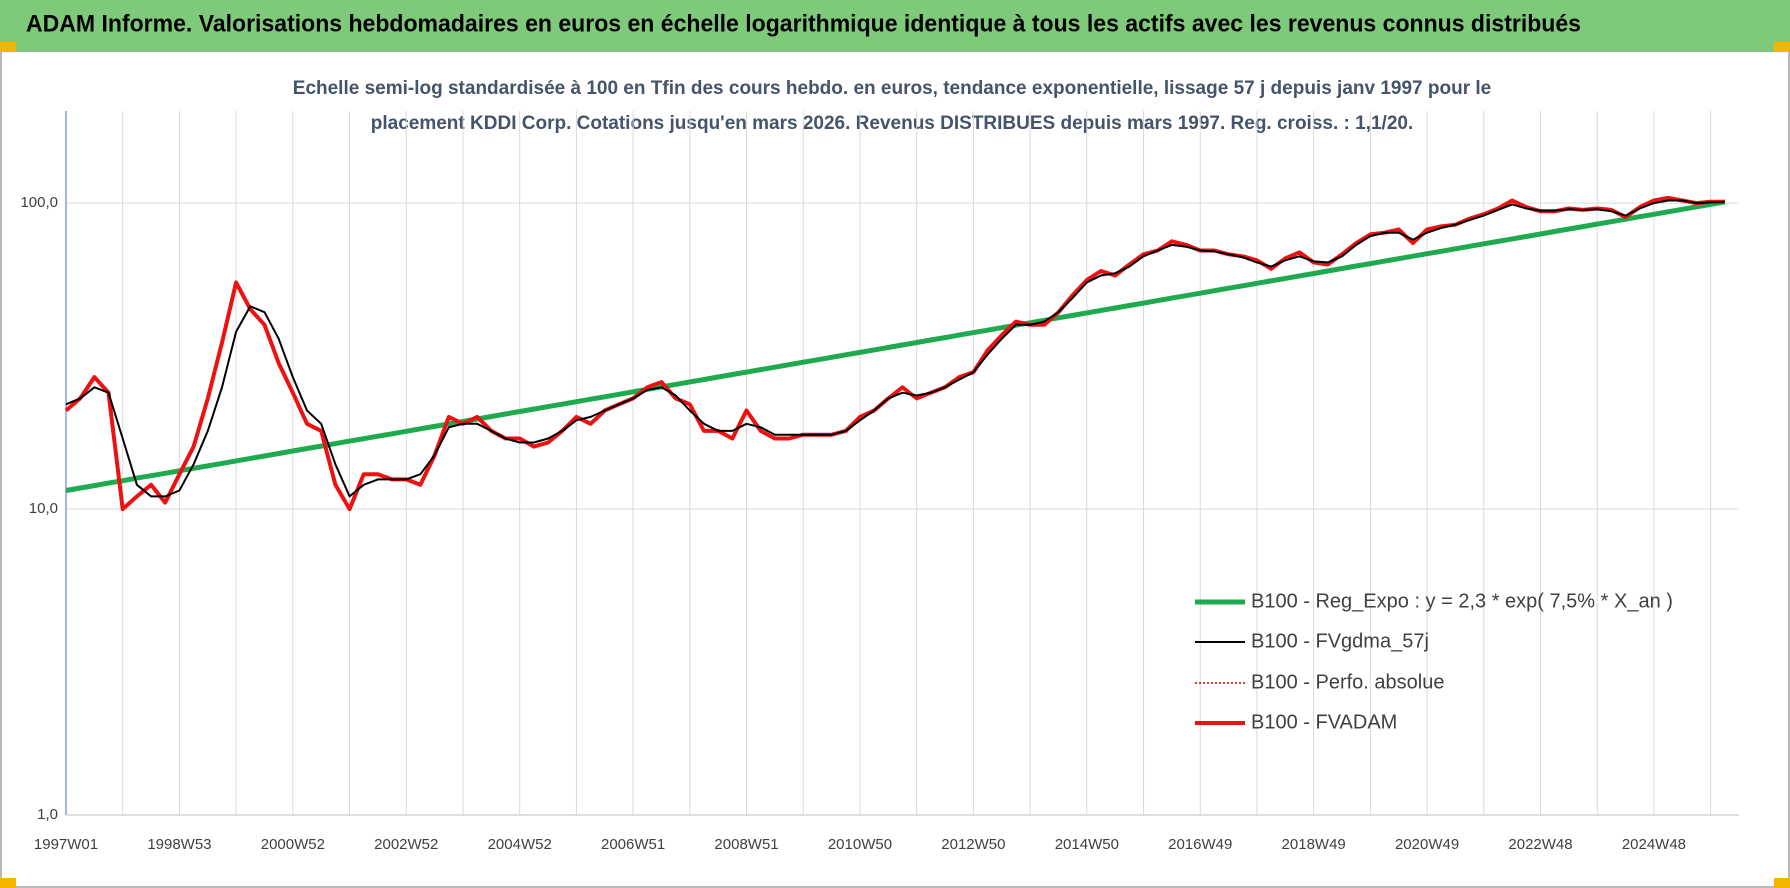 This screenshot has width=1790, height=888. I want to click on legend-label: B100 - FVgdma_57j, so click(1340, 641).